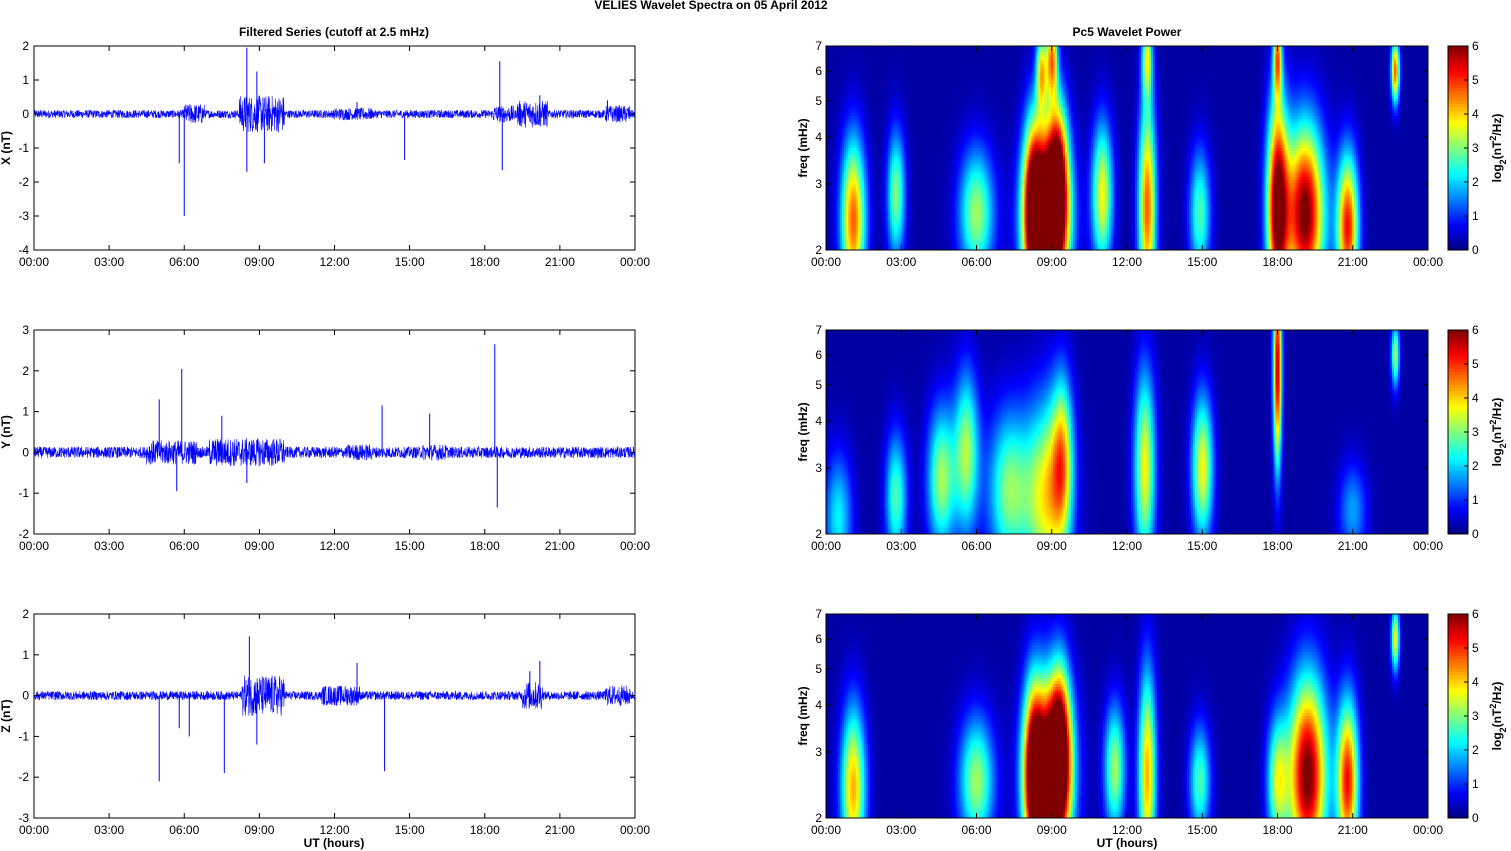 This screenshot has width=1511, height=851. Describe the element at coordinates (6, 432) in the screenshot. I see `y-axis-label: Y (nT)` at that location.